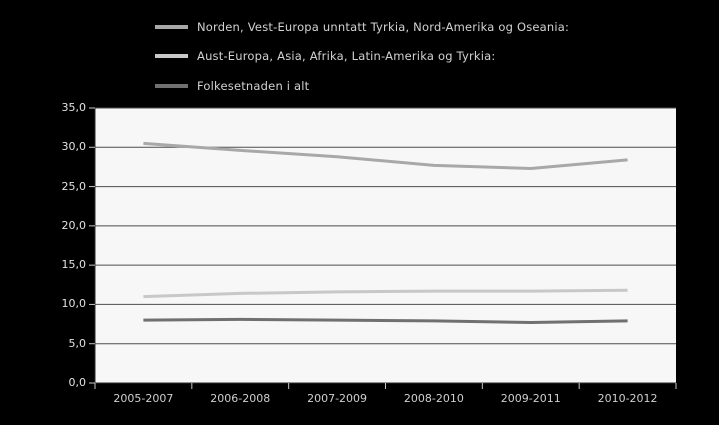 This screenshot has height=425, width=719. I want to click on y-axis-tick-label: 15,0, so click(74, 265).